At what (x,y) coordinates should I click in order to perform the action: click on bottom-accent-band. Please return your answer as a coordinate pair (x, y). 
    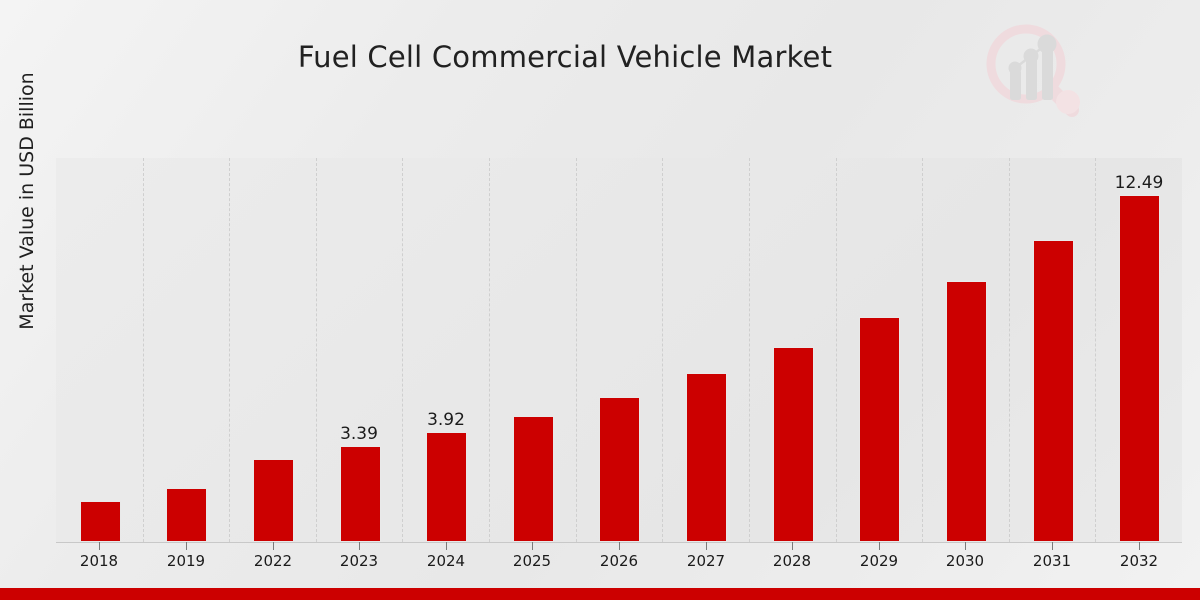
    Looking at the image, I should click on (600, 594).